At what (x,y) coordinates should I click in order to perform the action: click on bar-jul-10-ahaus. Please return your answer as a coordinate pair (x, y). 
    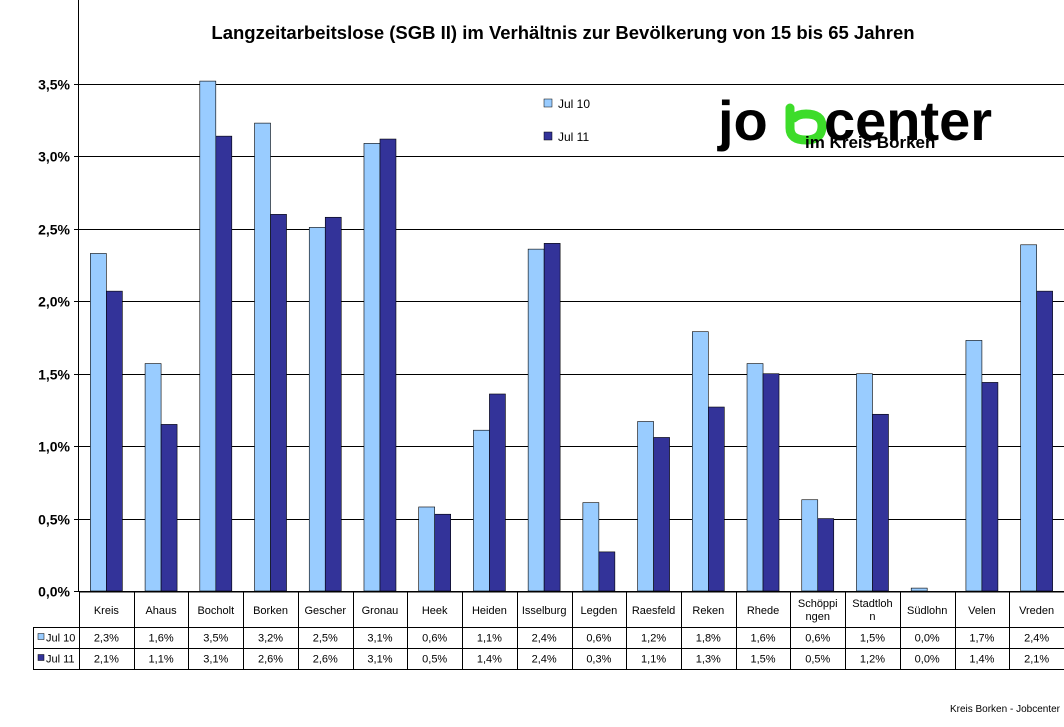
    Looking at the image, I should click on (153, 477).